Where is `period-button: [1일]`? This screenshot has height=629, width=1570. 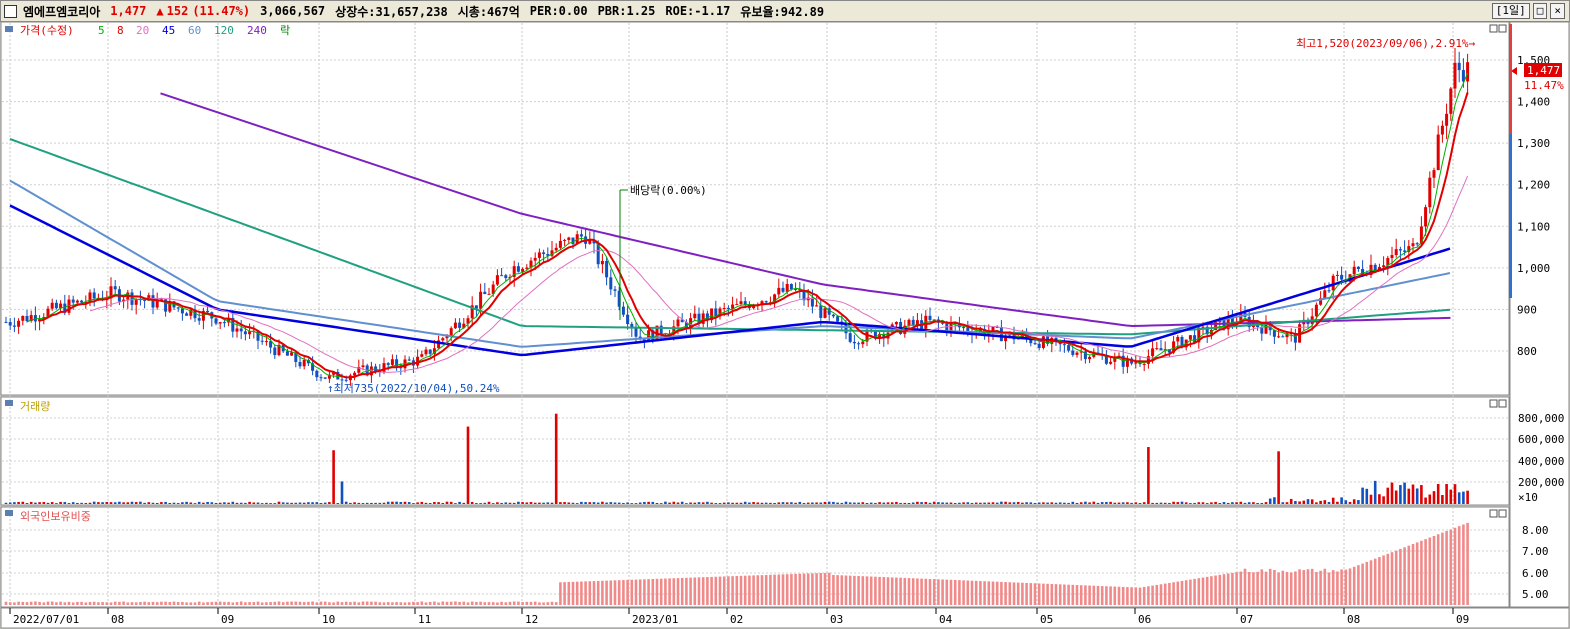 period-button: [1일] is located at coordinates (1510, 11).